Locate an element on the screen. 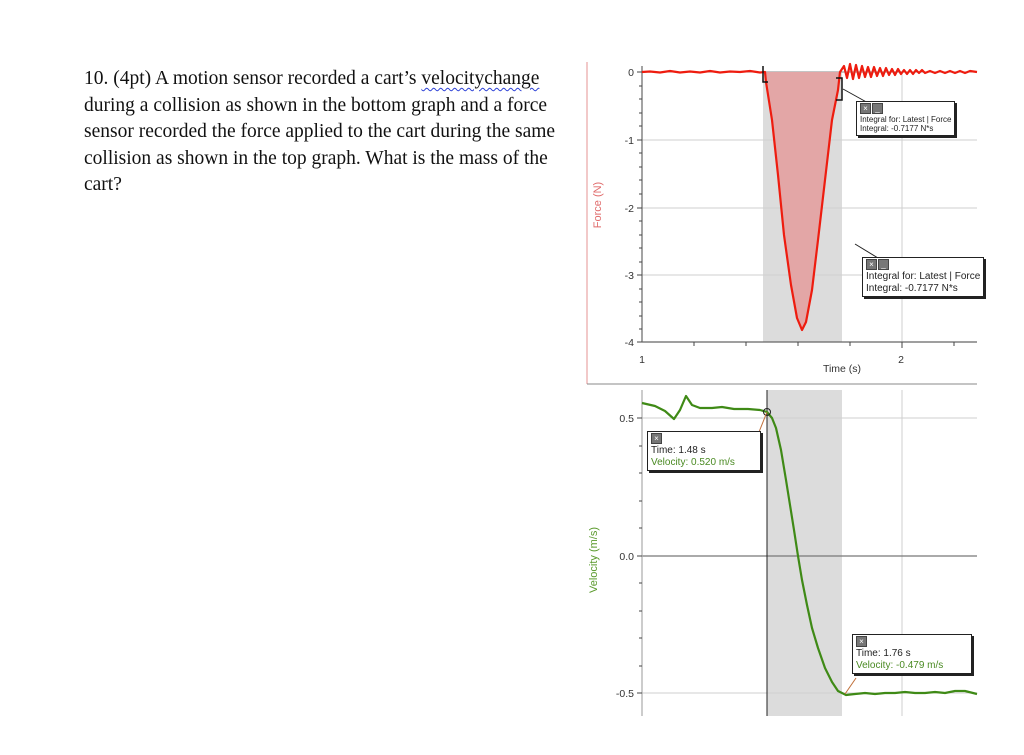 The width and height of the screenshot is (1024, 755). integral-value-1: Integral: -0.7177 N*s is located at coordinates (897, 129).